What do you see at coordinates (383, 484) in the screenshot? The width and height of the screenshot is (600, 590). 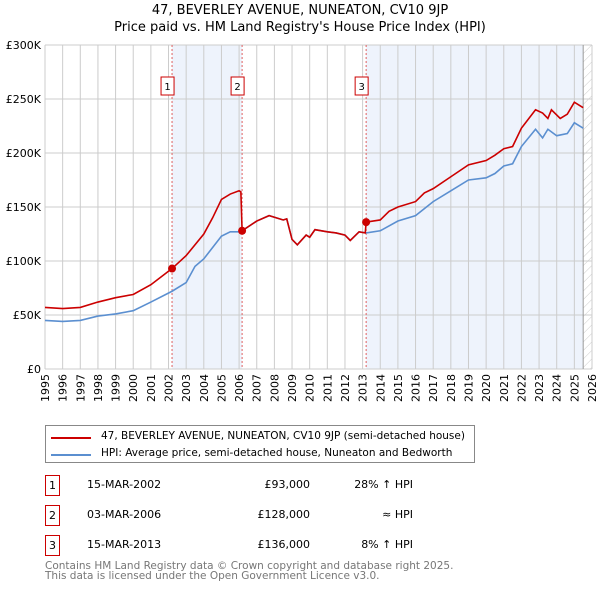 I see `transaction-hpi: 28% ↑ HPI` at bounding box center [383, 484].